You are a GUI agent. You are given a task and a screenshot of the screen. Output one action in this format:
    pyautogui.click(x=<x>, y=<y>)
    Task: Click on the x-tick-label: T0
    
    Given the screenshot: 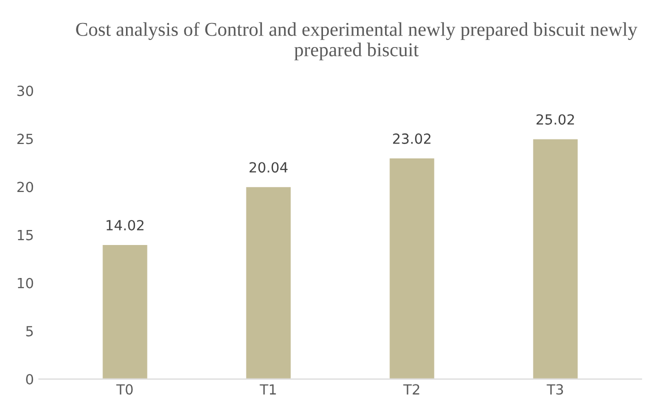 What is the action you would take?
    pyautogui.click(x=124, y=389)
    